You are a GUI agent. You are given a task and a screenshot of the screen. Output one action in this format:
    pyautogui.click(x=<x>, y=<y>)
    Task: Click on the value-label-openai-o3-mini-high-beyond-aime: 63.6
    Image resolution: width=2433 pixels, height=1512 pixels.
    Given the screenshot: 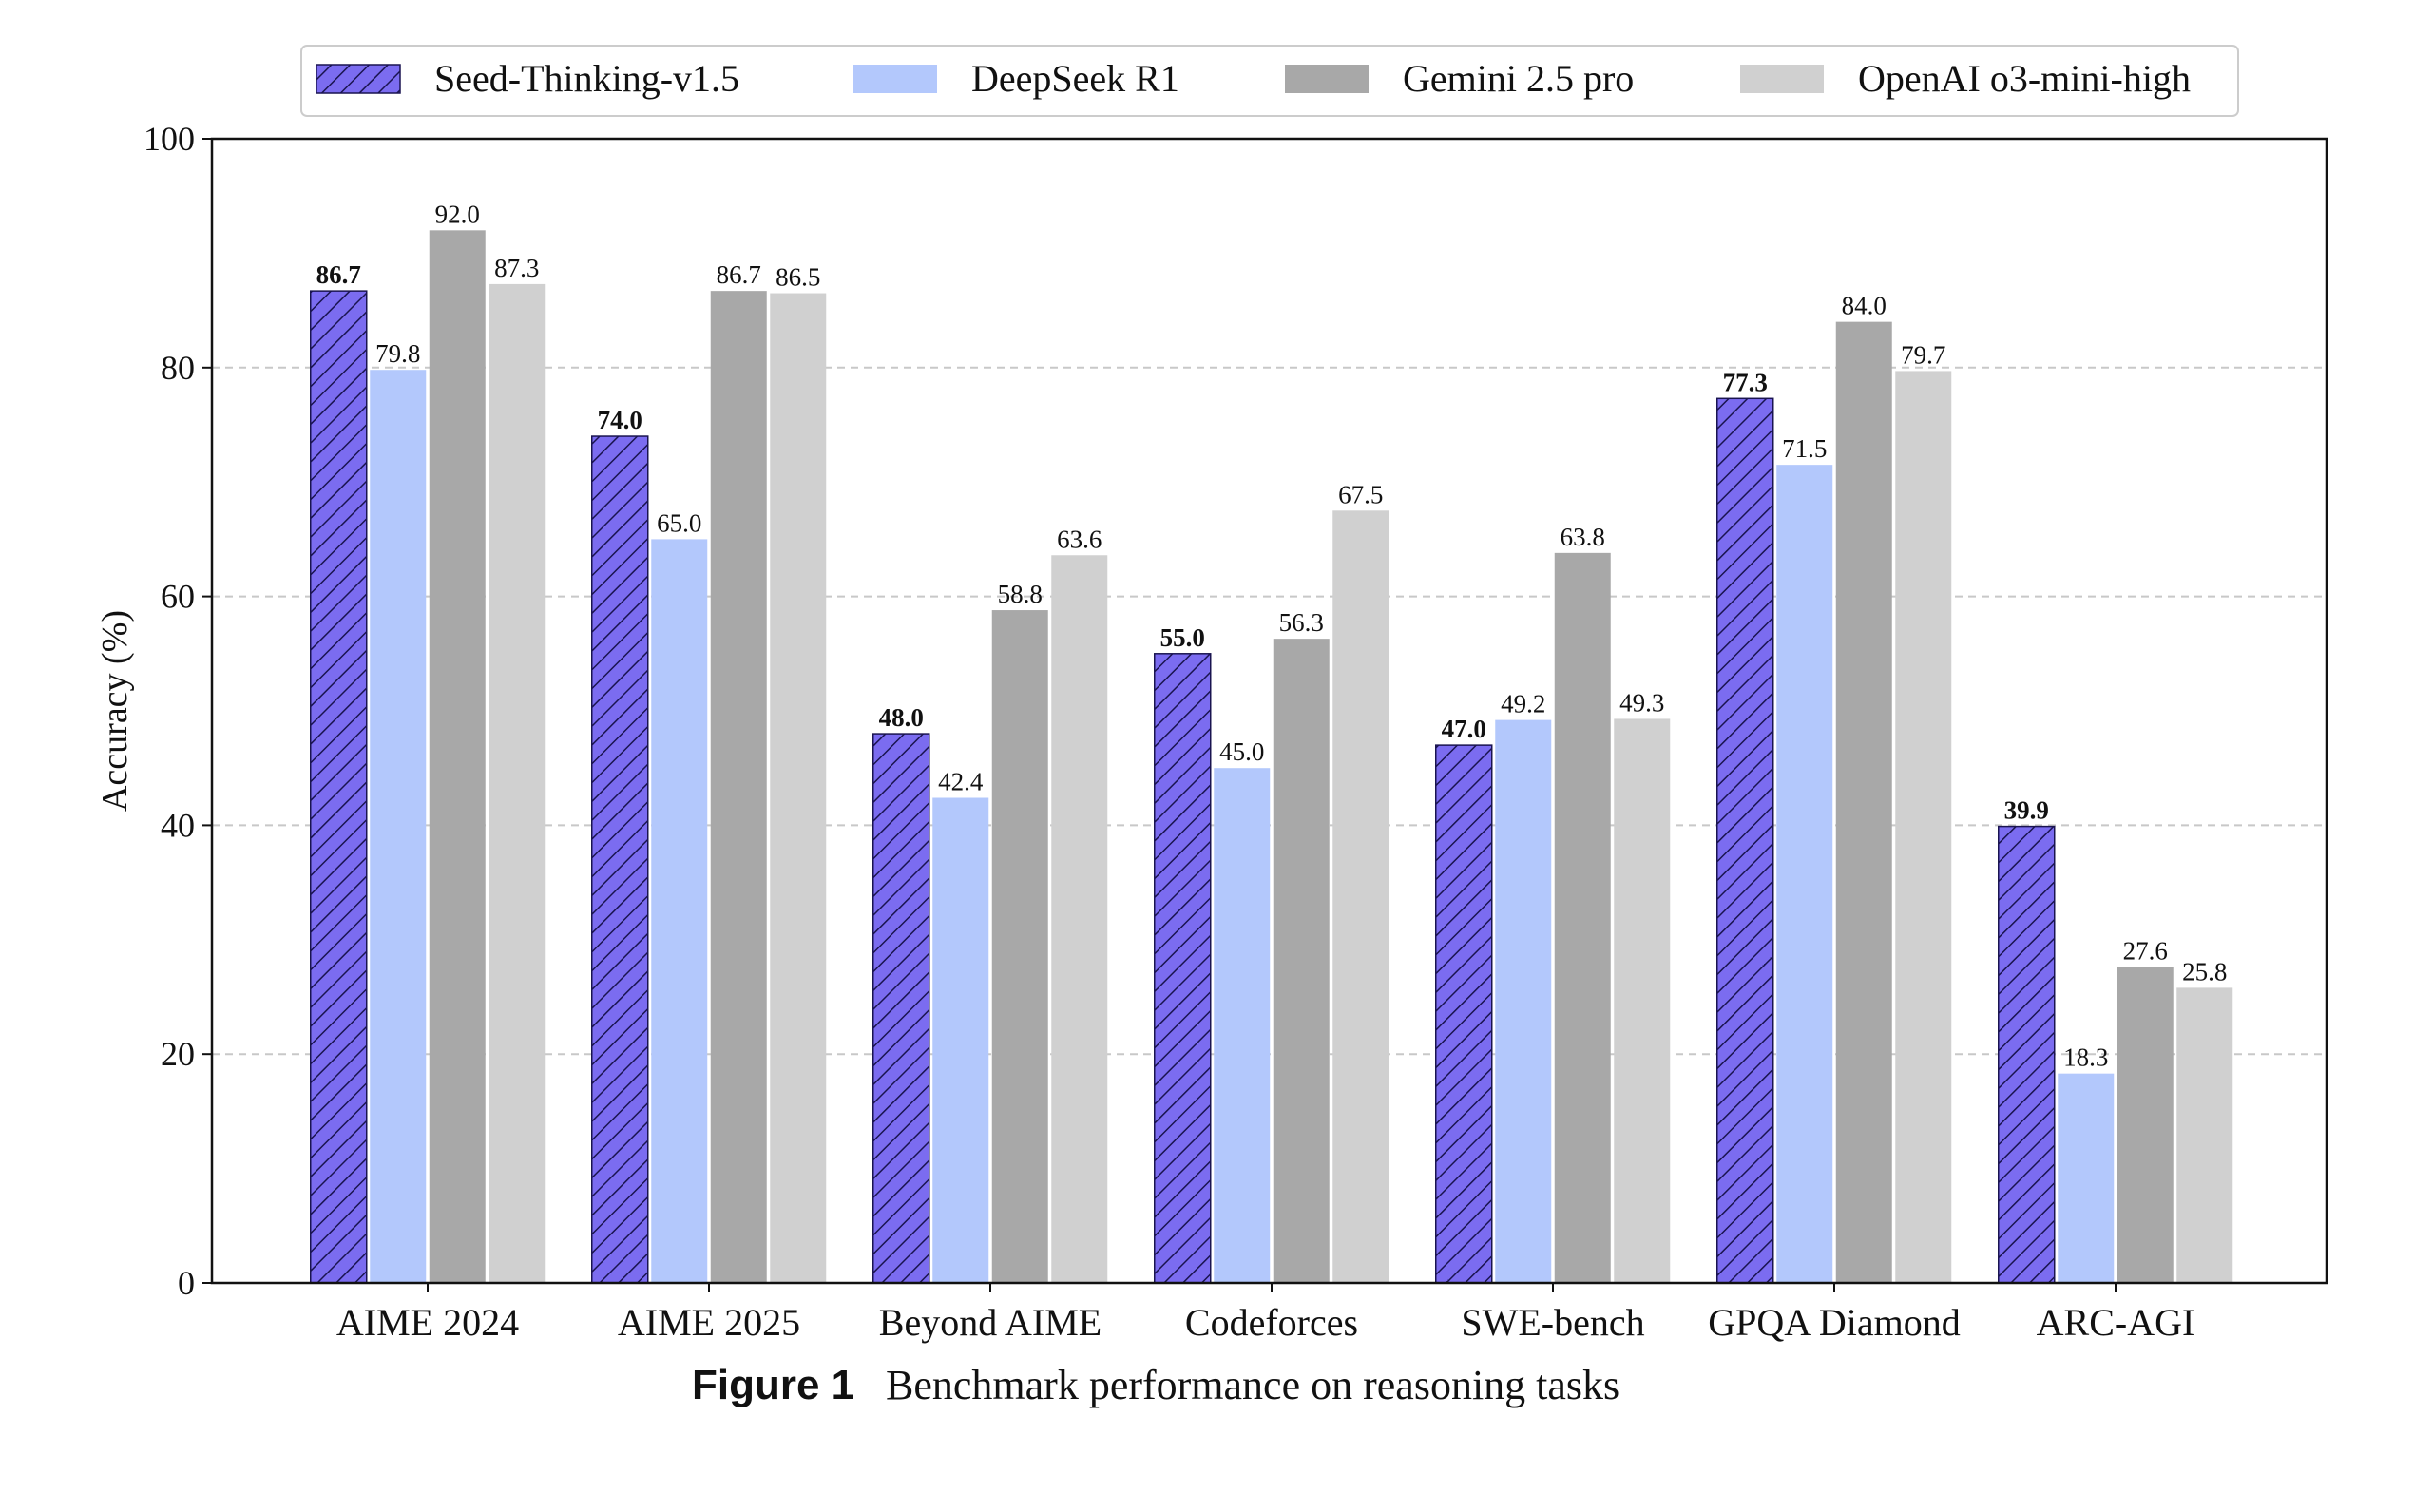 What is the action you would take?
    pyautogui.click(x=1079, y=539)
    